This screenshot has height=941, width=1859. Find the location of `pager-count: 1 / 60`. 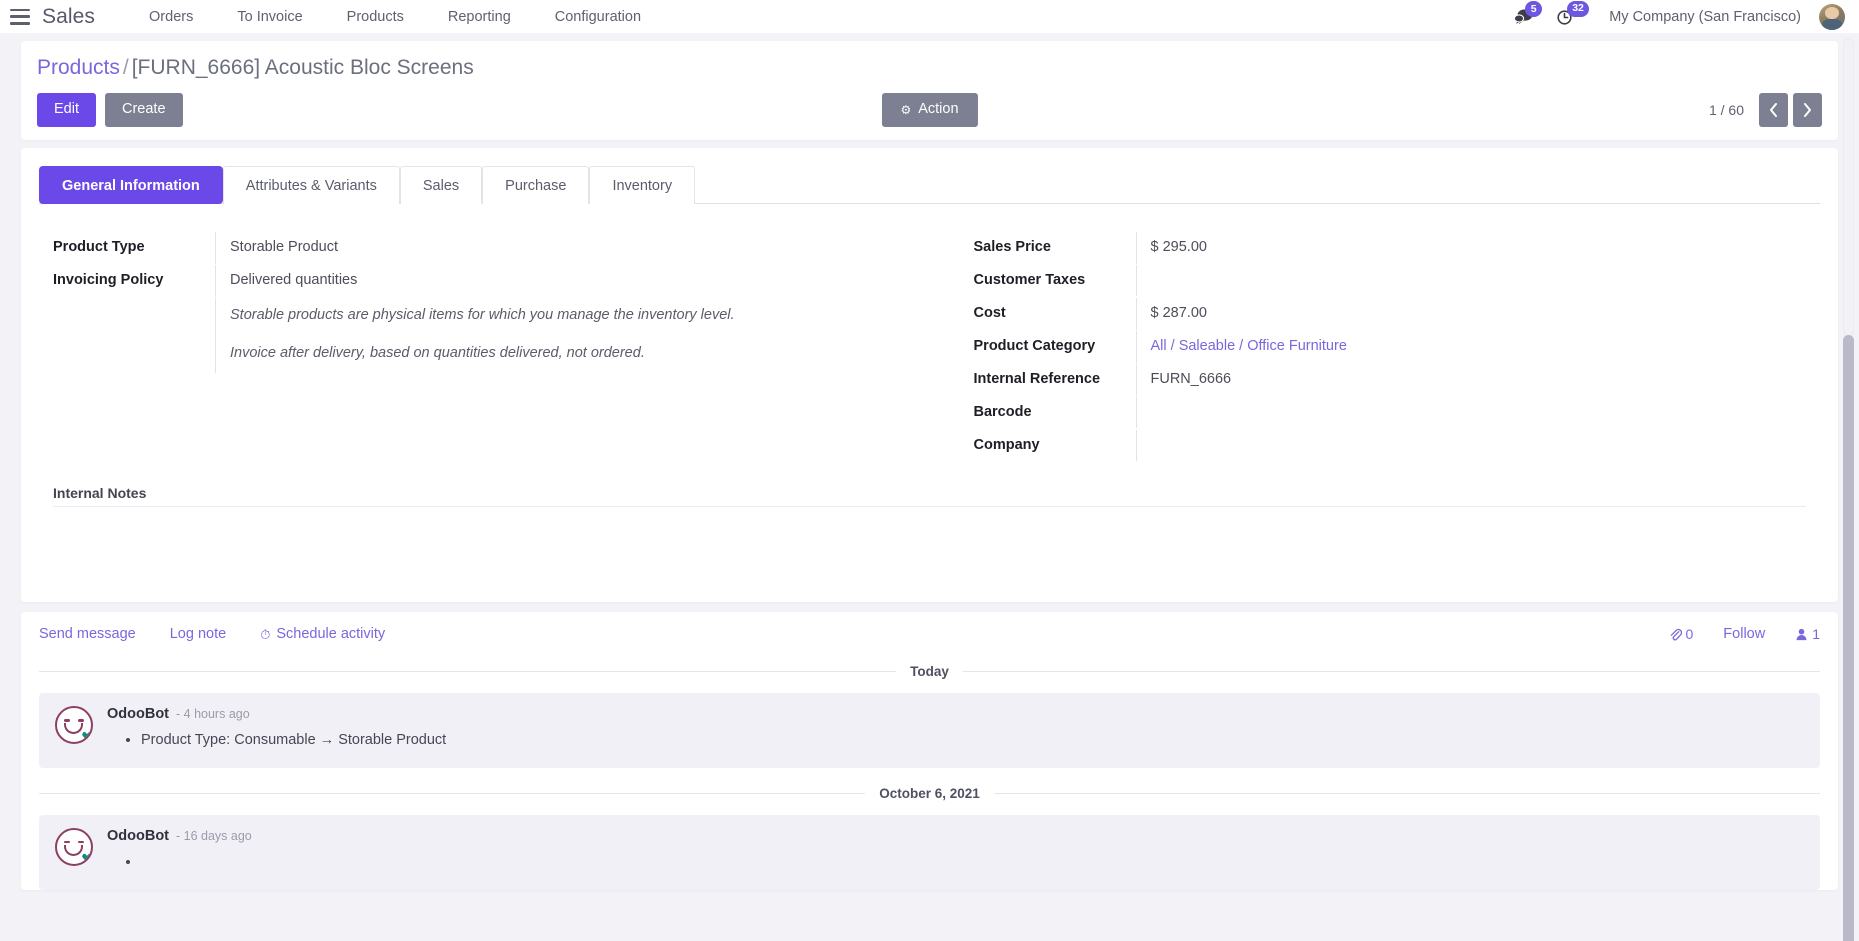

pager-count: 1 / 60 is located at coordinates (1726, 110).